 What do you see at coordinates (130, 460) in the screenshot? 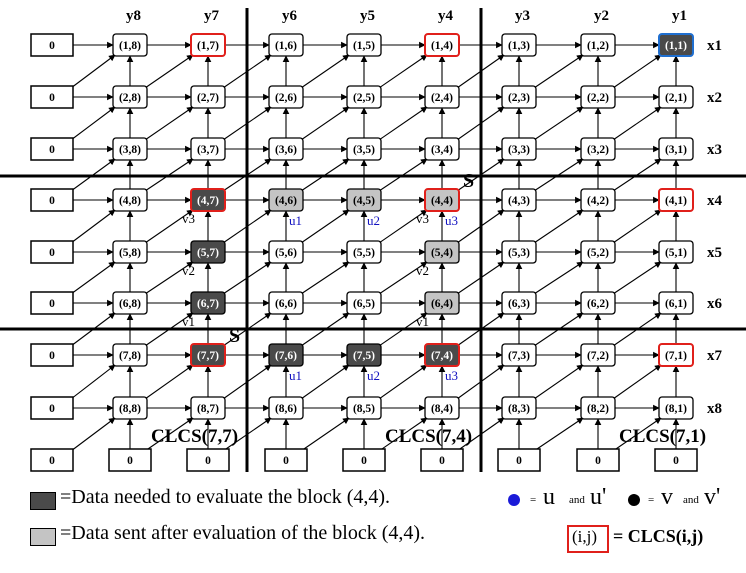
I see `zero-cell-bottom-8: 0` at bounding box center [130, 460].